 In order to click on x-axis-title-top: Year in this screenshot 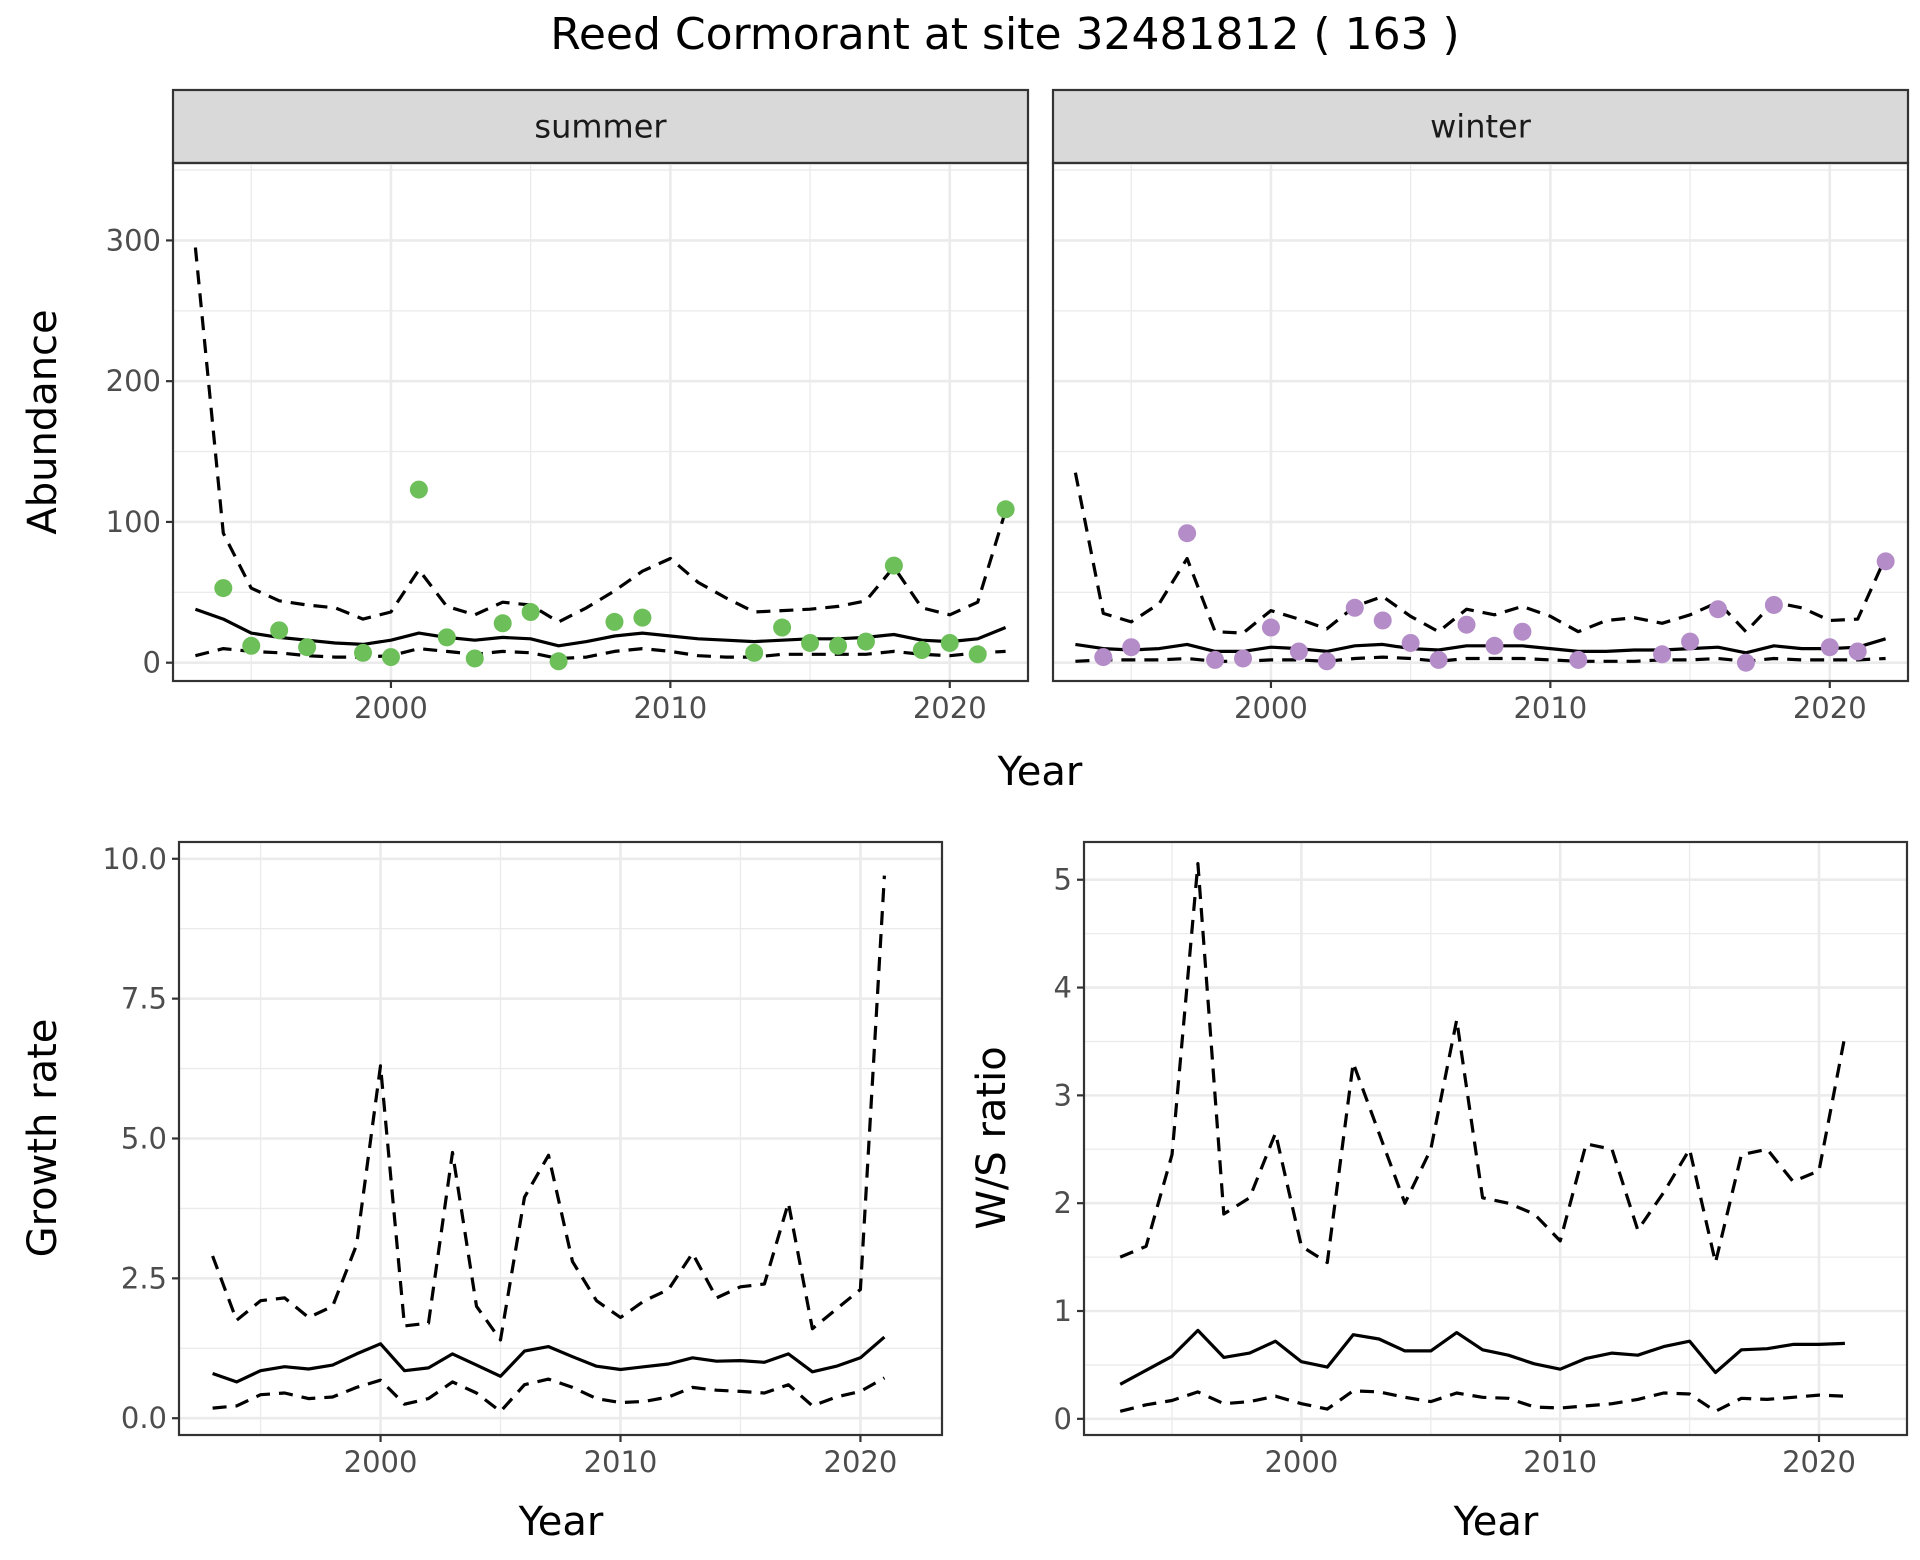, I will do `click(1040, 772)`.